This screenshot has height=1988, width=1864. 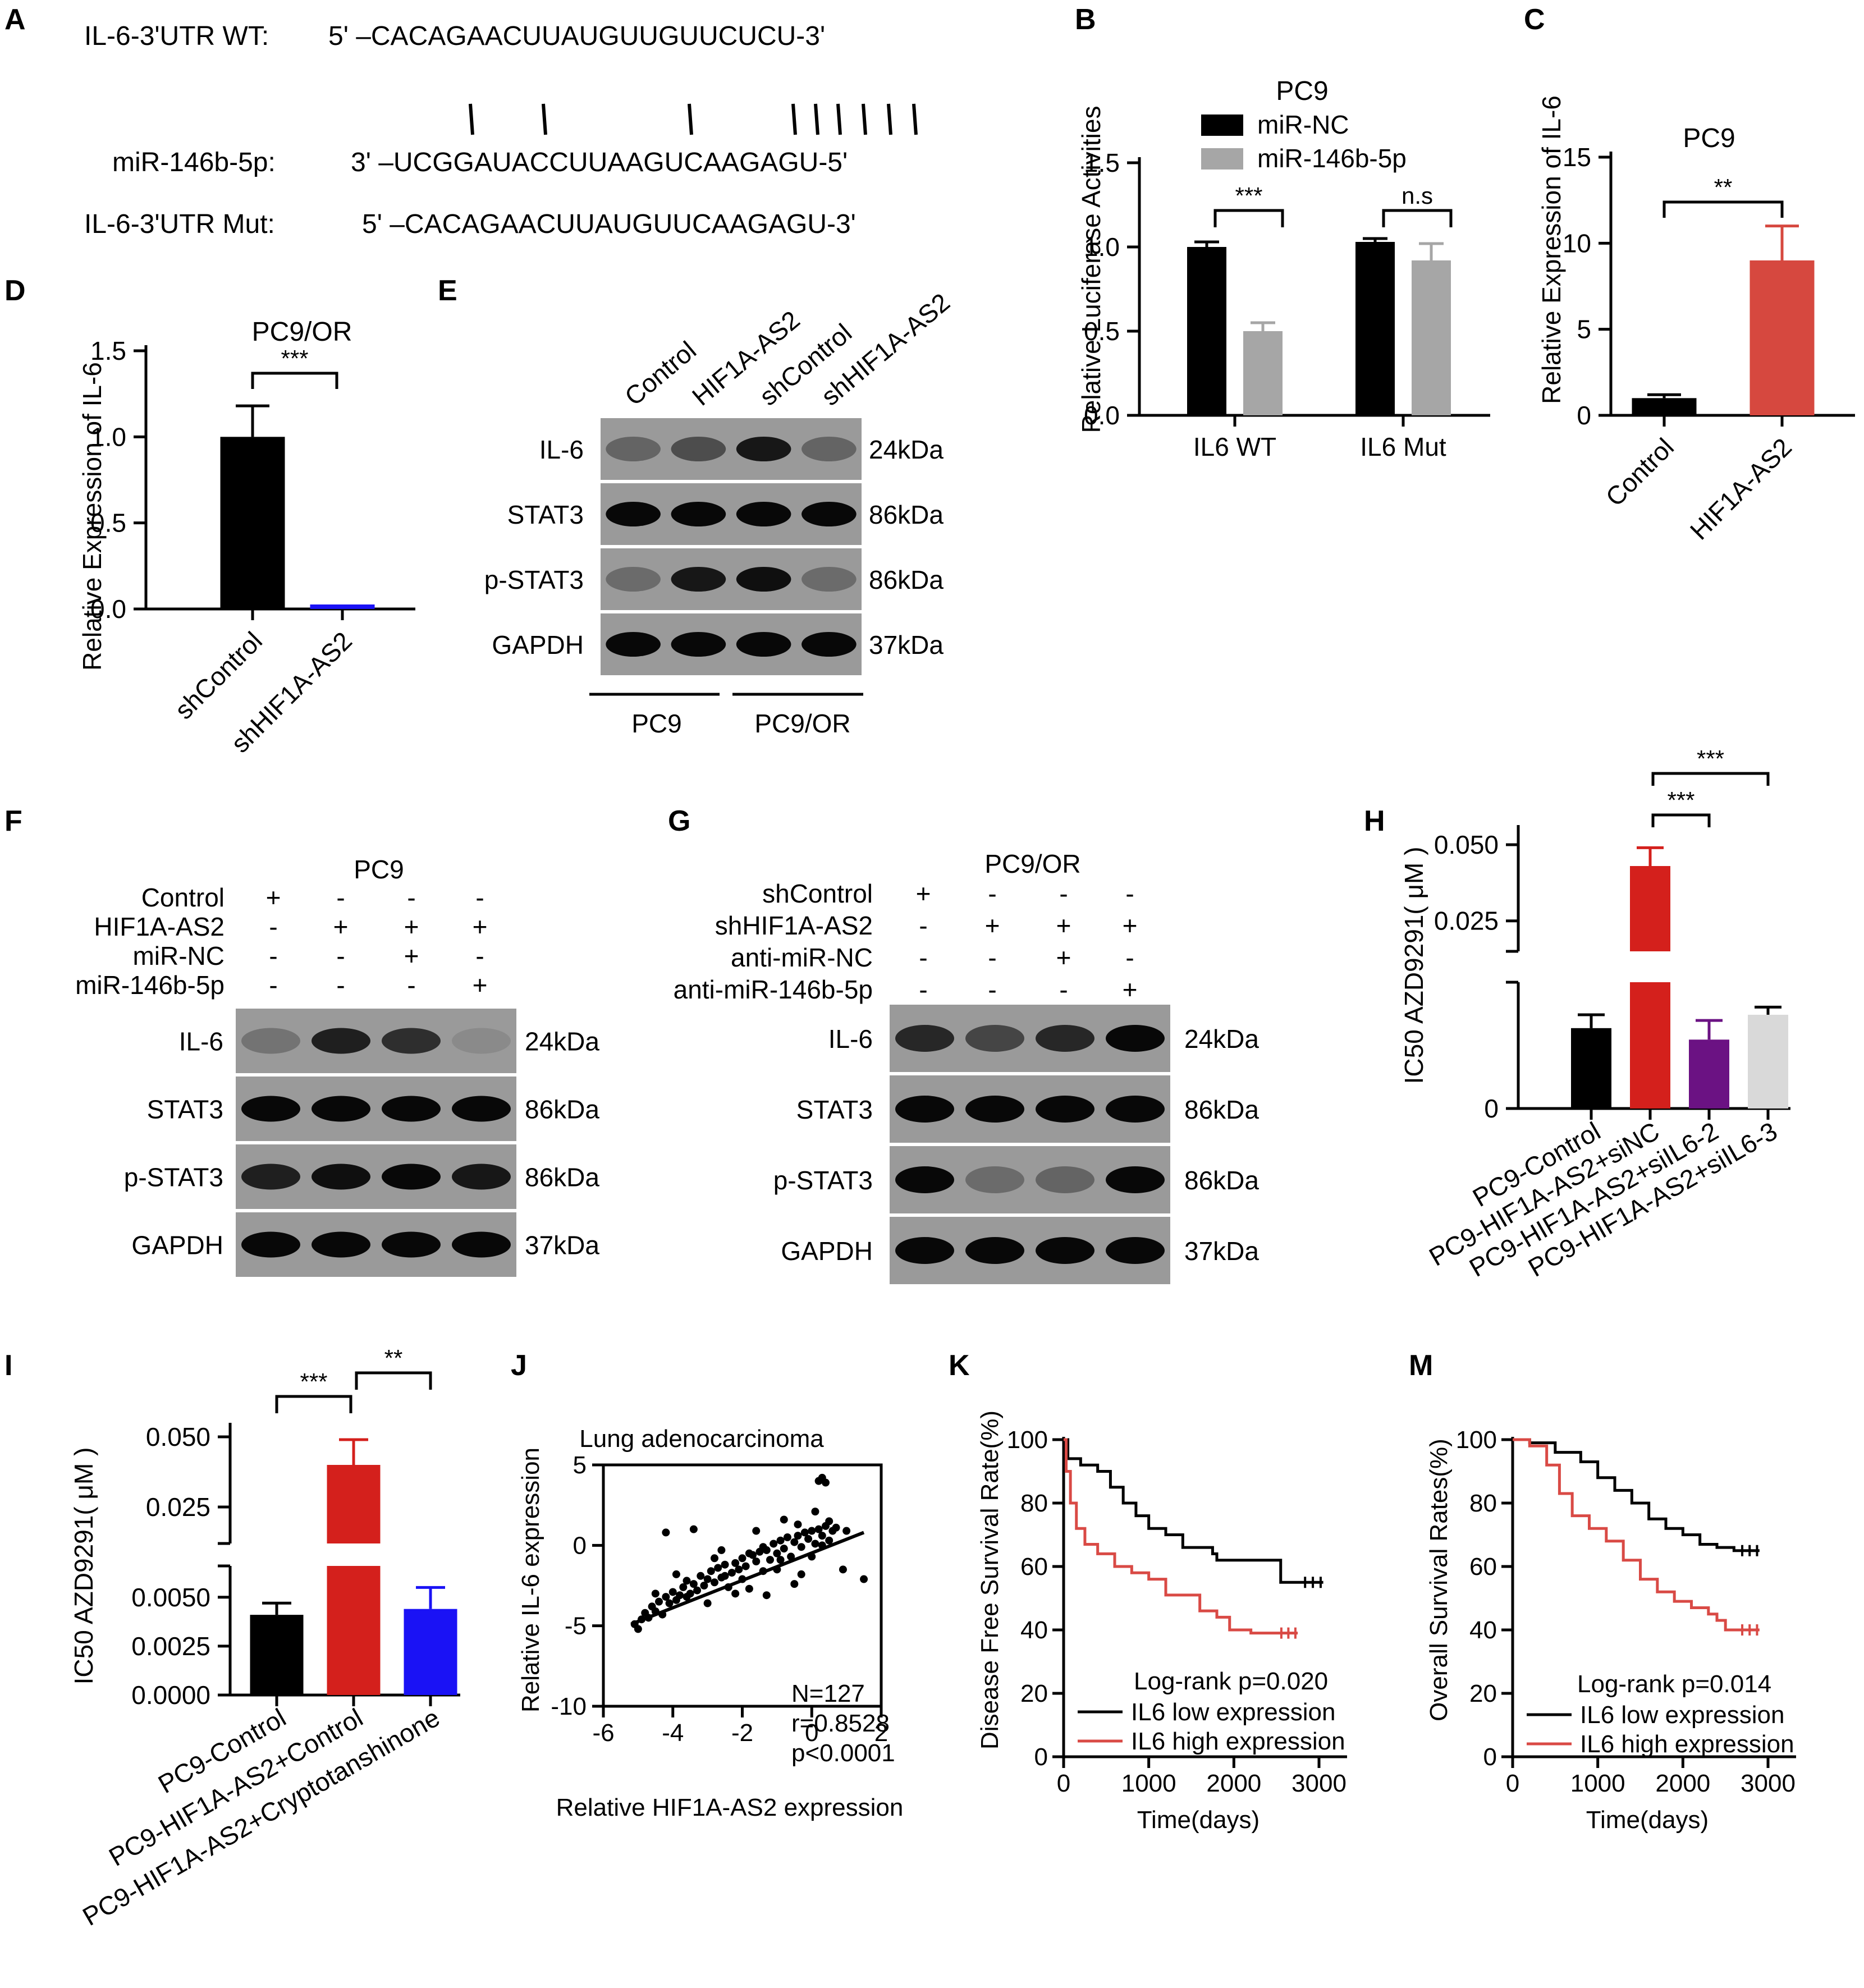 What do you see at coordinates (794, 925) in the screenshot?
I see `condition-label: shHIF1A-AS2` at bounding box center [794, 925].